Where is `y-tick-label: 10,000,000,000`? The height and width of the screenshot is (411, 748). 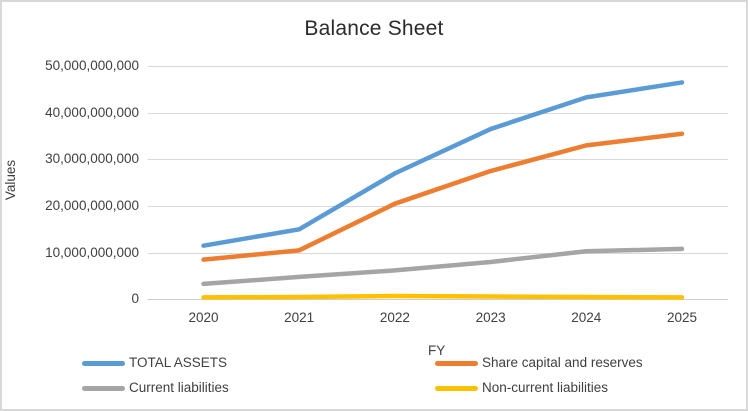
y-tick-label: 10,000,000,000 is located at coordinates (92, 252).